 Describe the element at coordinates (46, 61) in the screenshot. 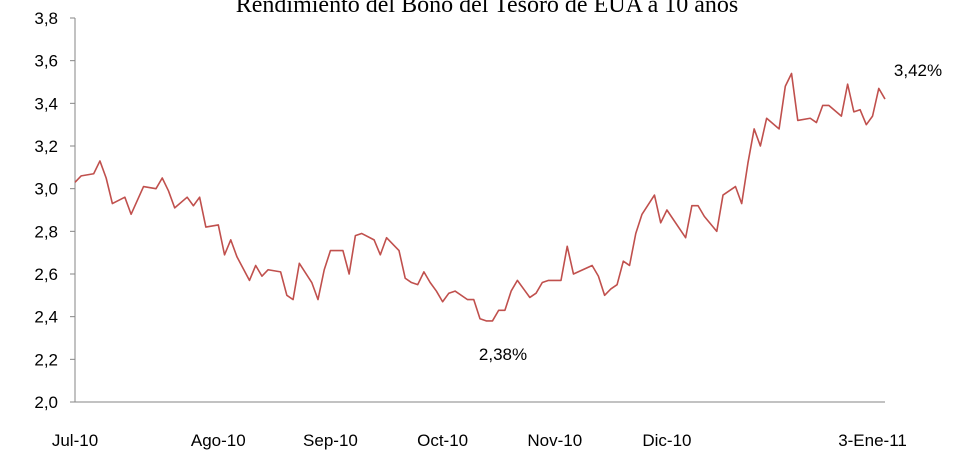

I see `y-tick-label: 3,6` at that location.